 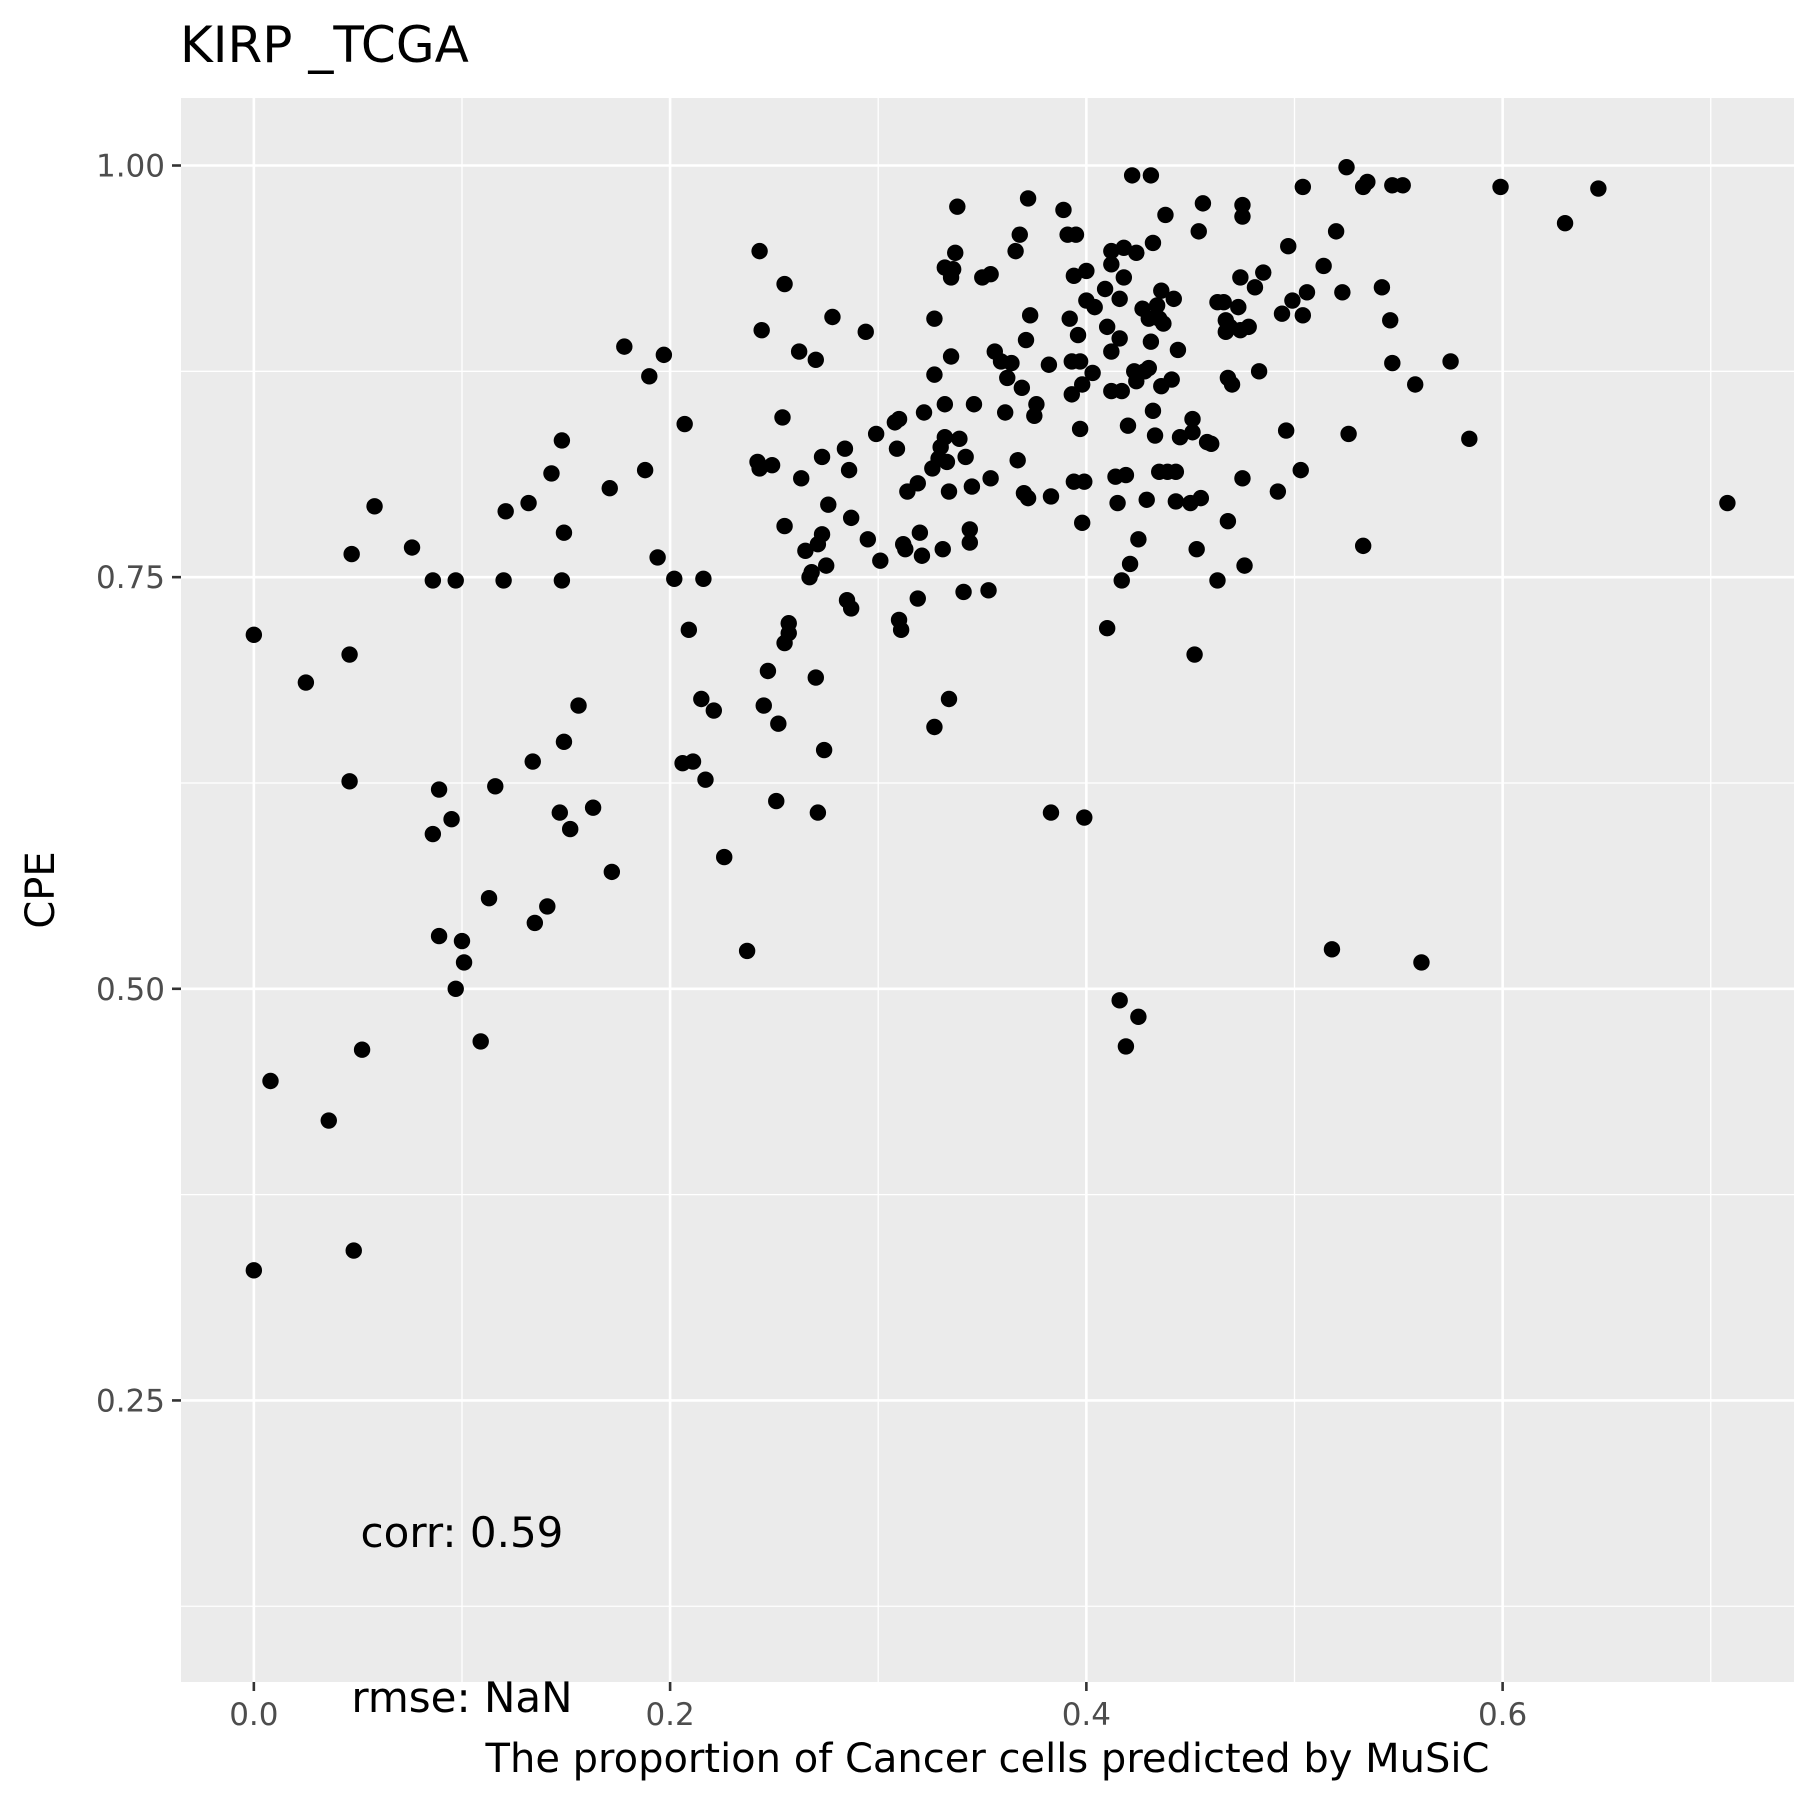 I want to click on x-tick-label: 0.2, so click(x=669, y=1715).